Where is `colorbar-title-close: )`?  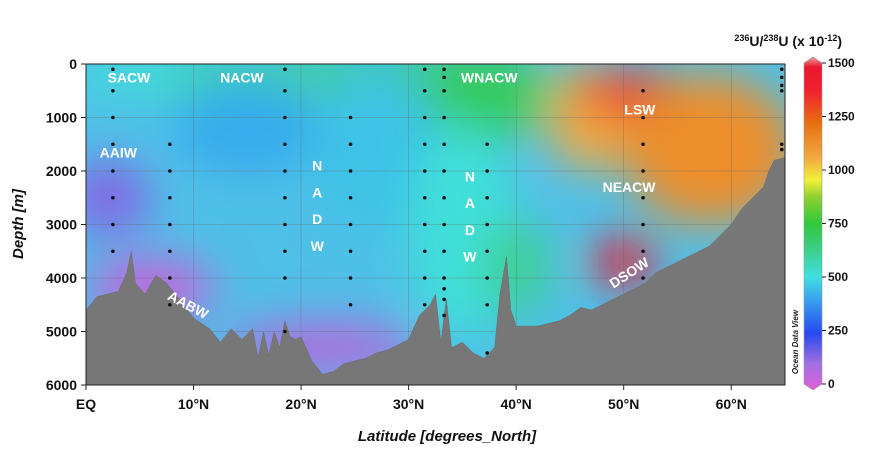
colorbar-title-close: ) is located at coordinates (839, 41).